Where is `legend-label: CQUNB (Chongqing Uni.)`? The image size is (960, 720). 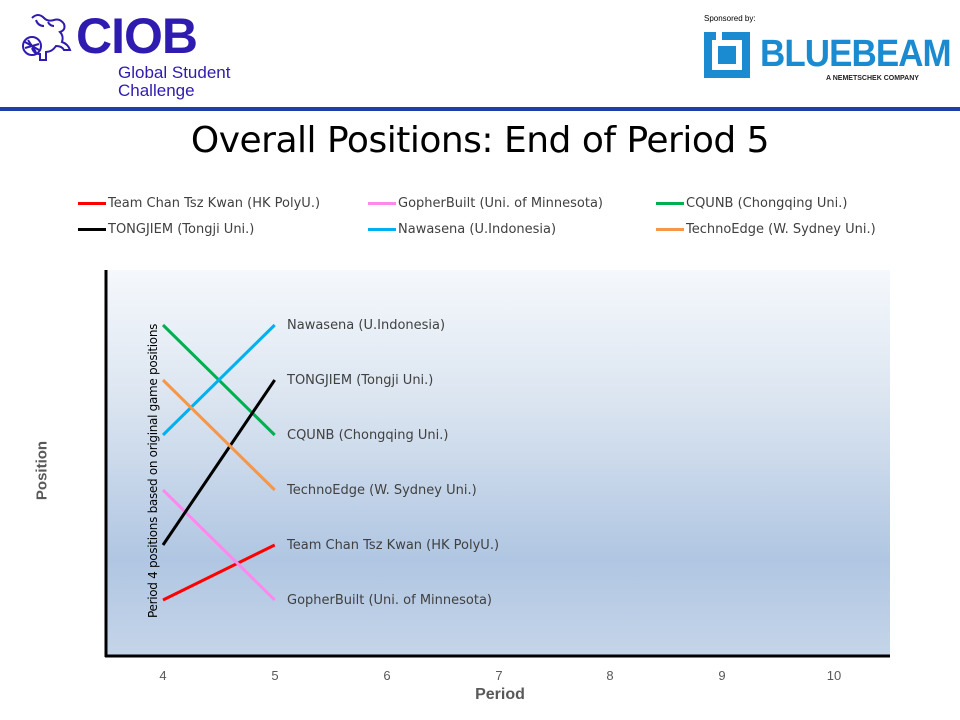 legend-label: CQUNB (Chongqing Uni.) is located at coordinates (767, 203).